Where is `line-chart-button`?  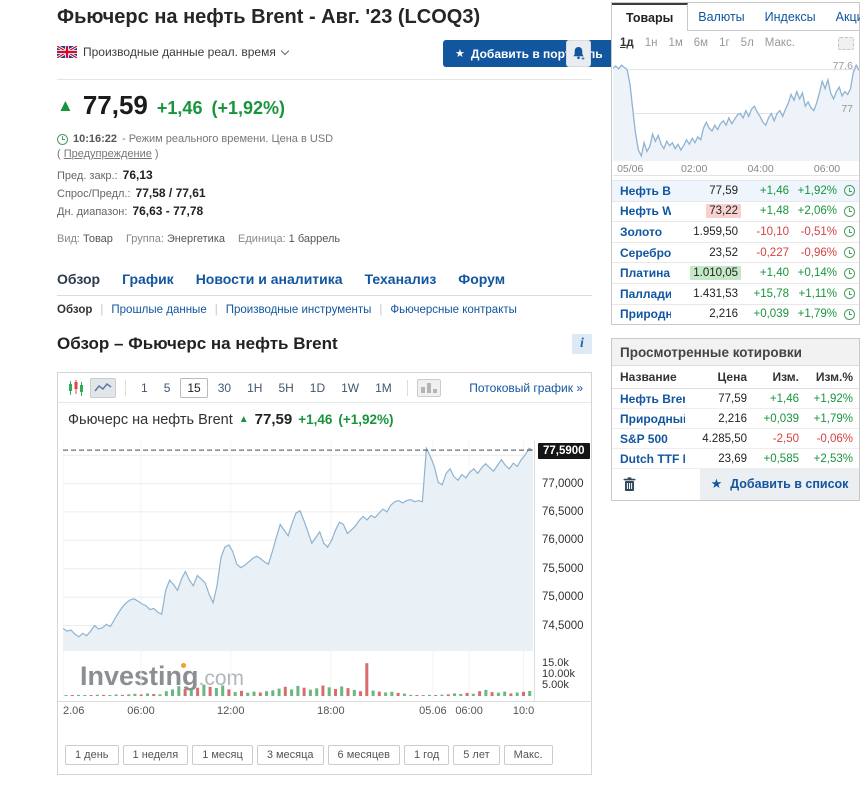 line-chart-button is located at coordinates (103, 387).